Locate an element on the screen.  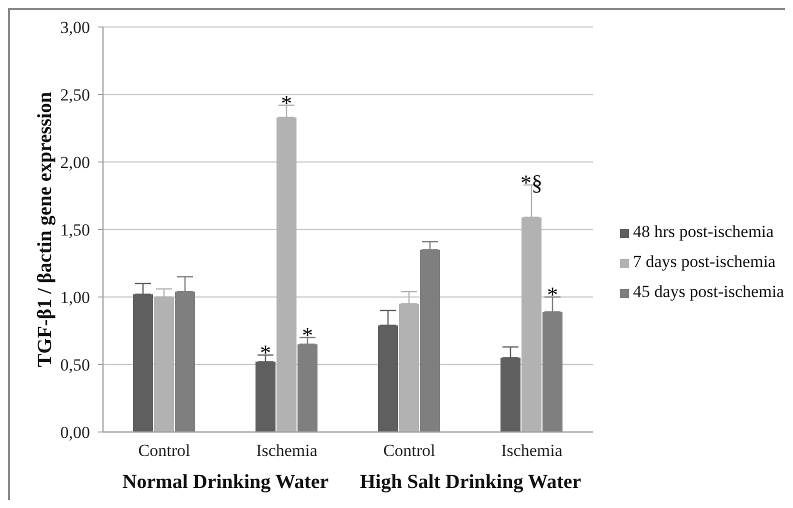
data-label: *§ is located at coordinates (531, 182).